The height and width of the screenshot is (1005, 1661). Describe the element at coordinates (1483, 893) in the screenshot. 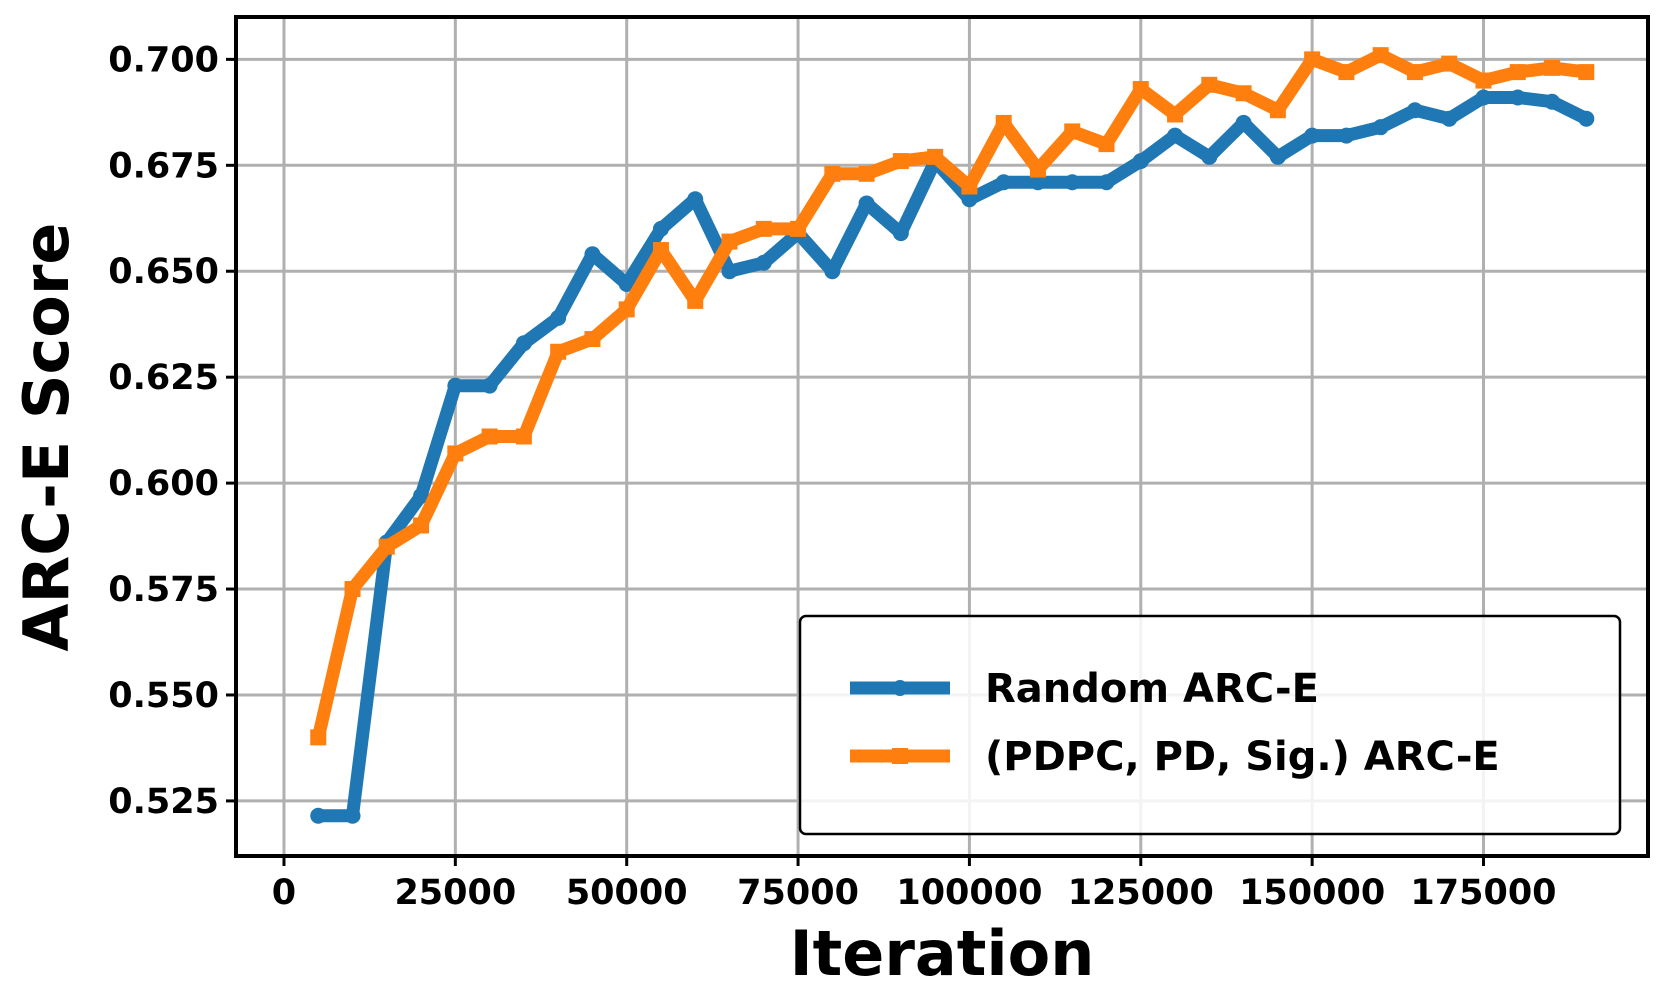

I see `x-tick-label: 175000` at that location.